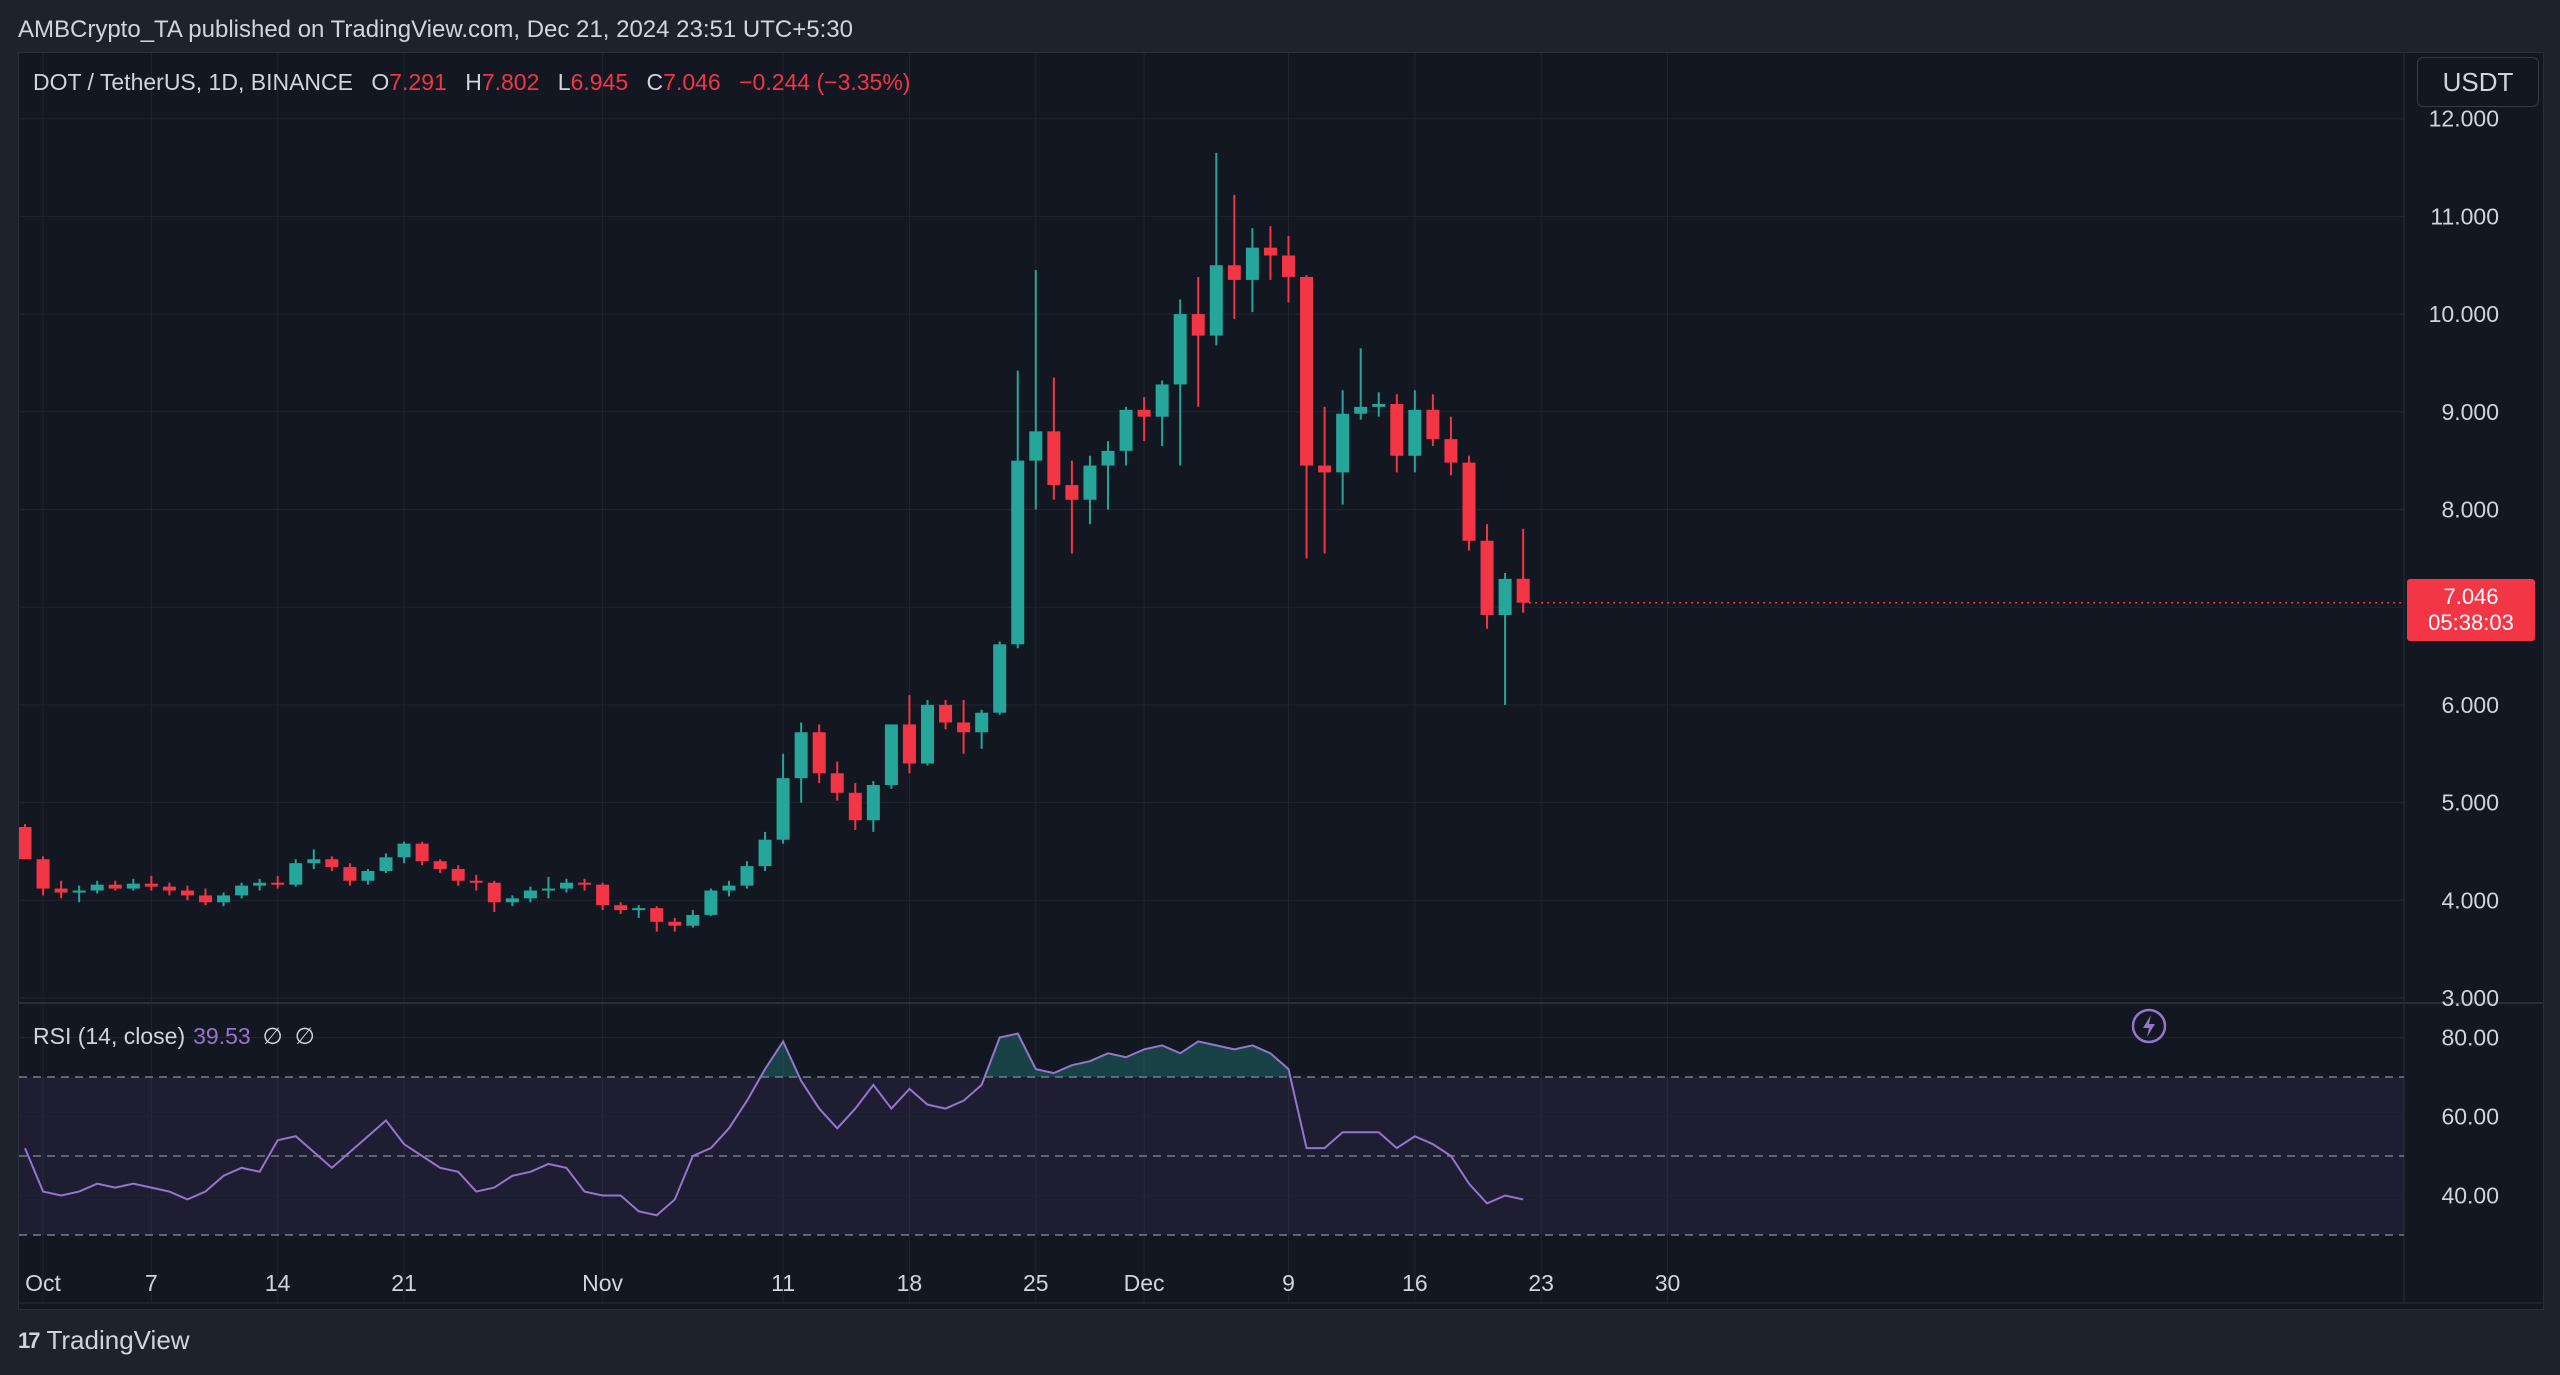 The image size is (2560, 1375). I want to click on price-tick-label: 6.000, so click(2470, 705).